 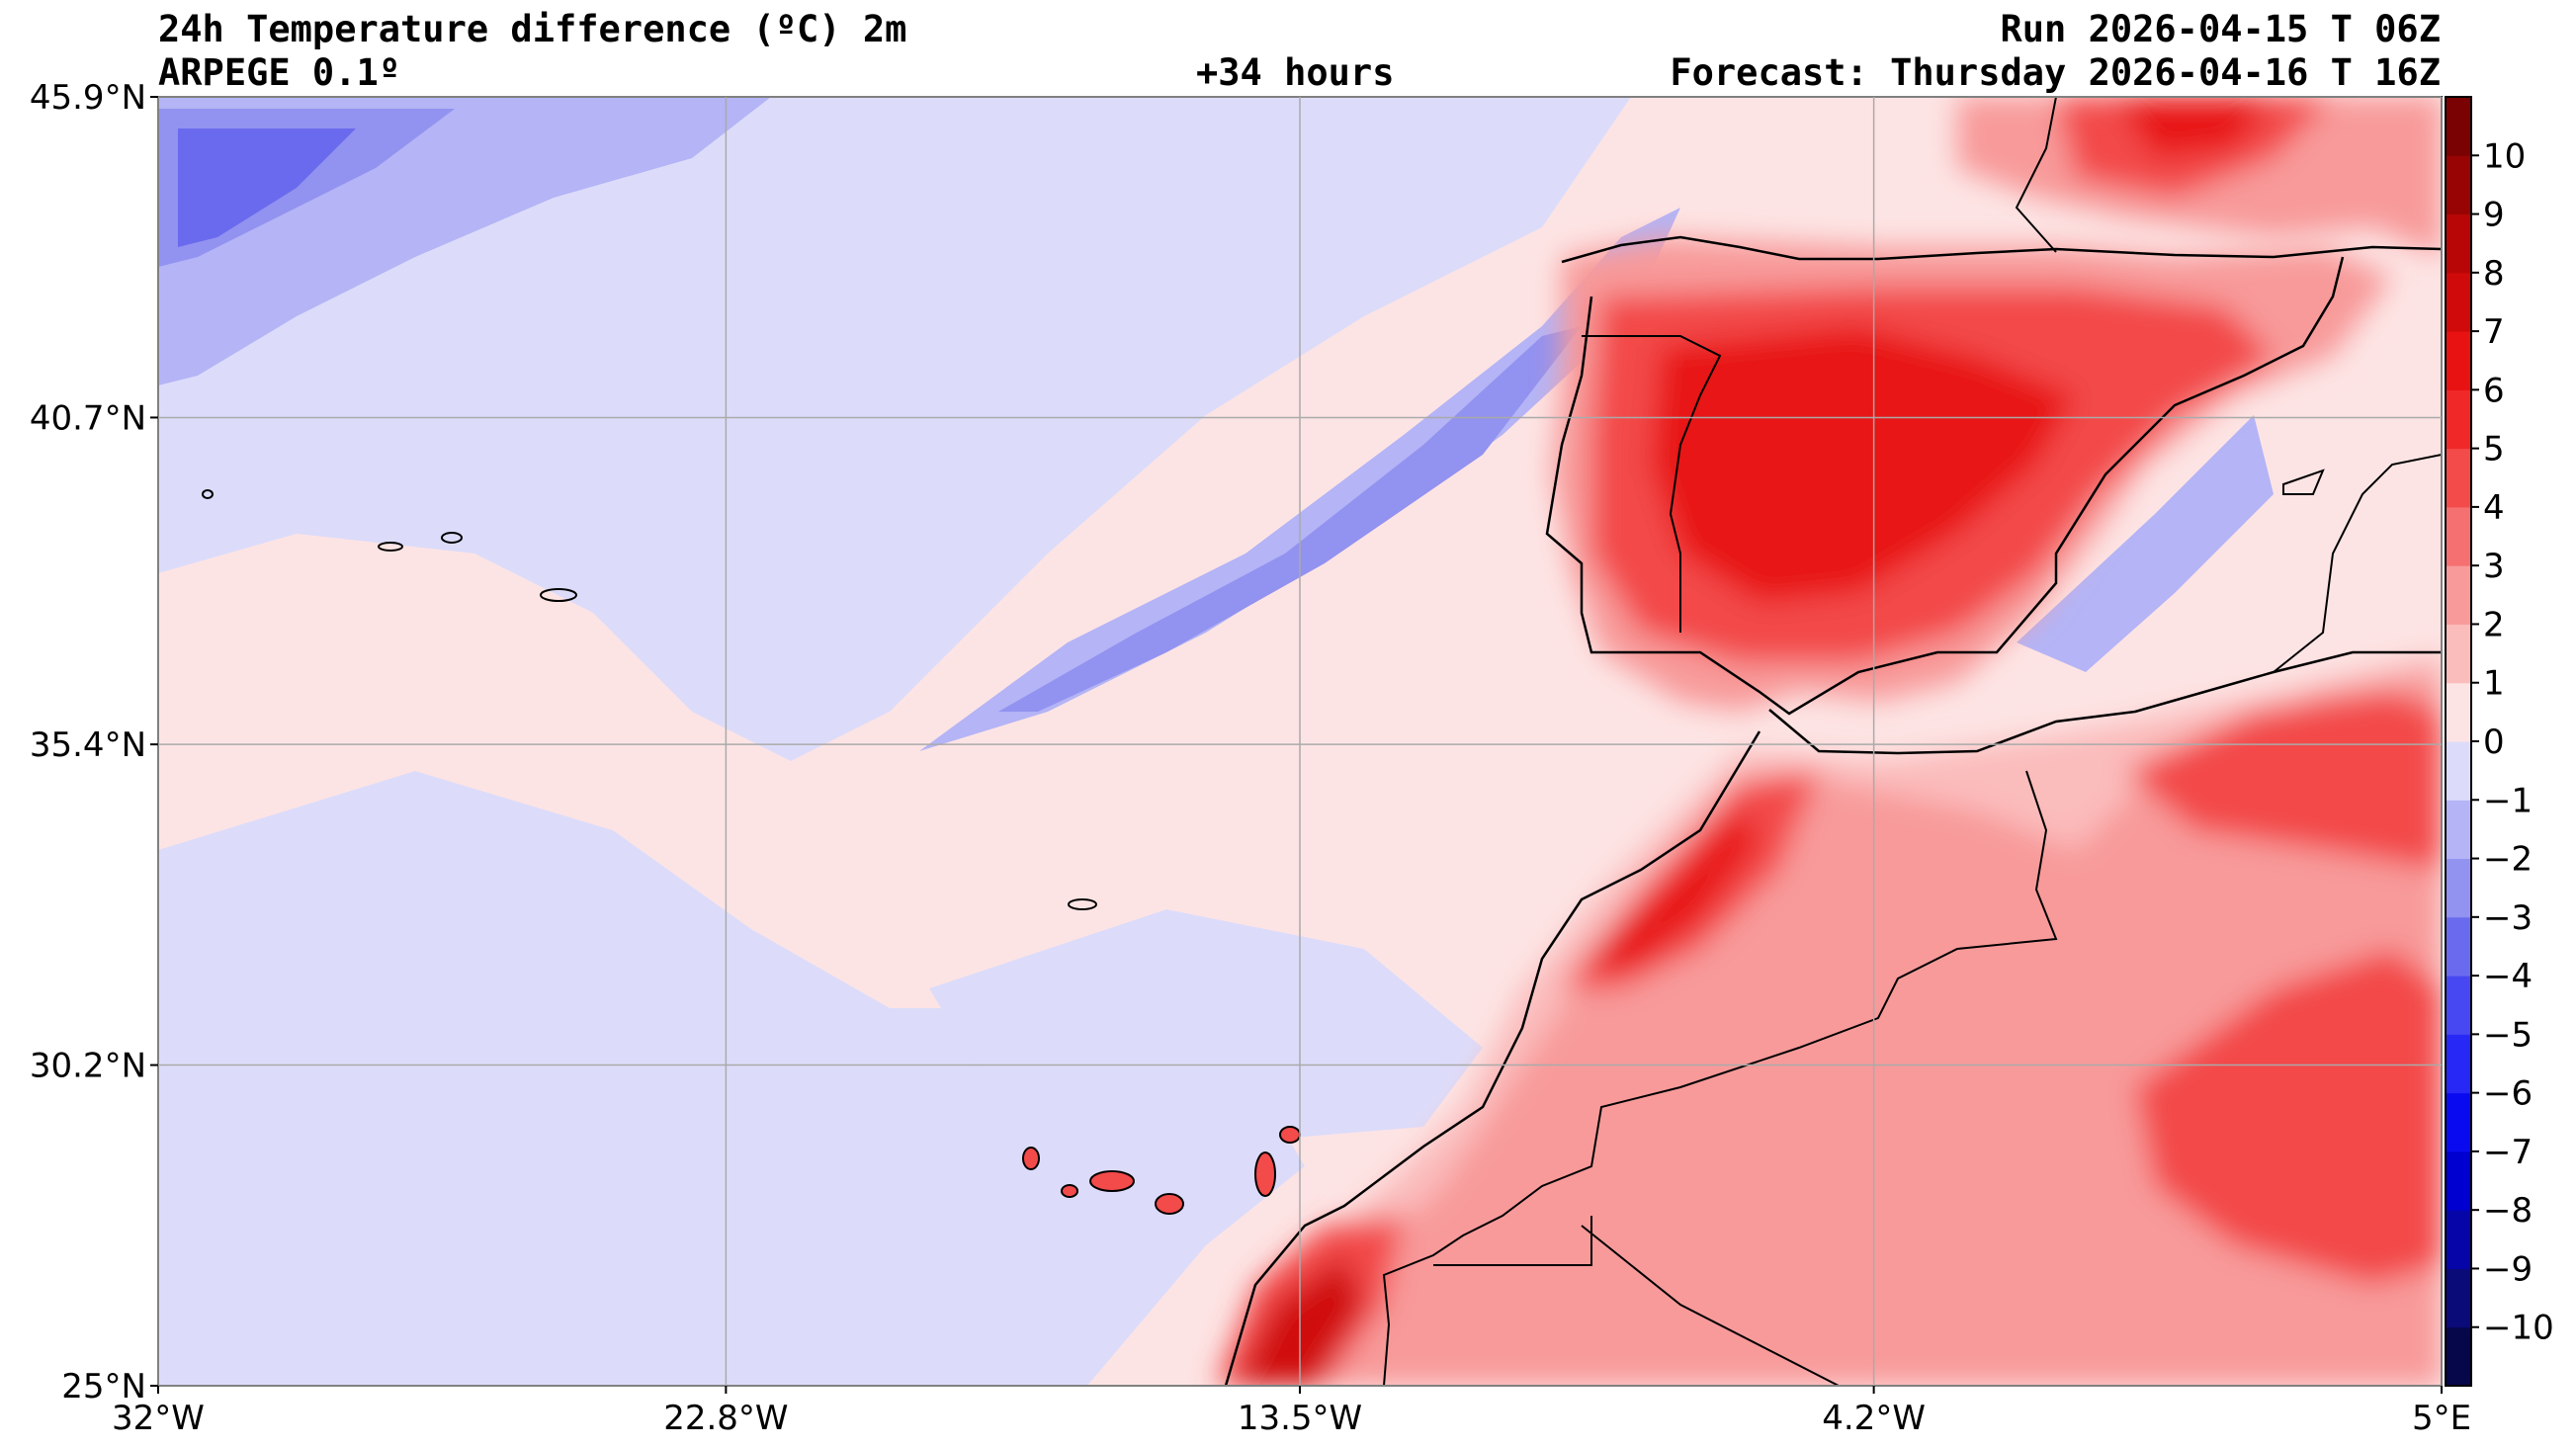 I want to click on colorbar-tick-label: 3, so click(x=2494, y=566).